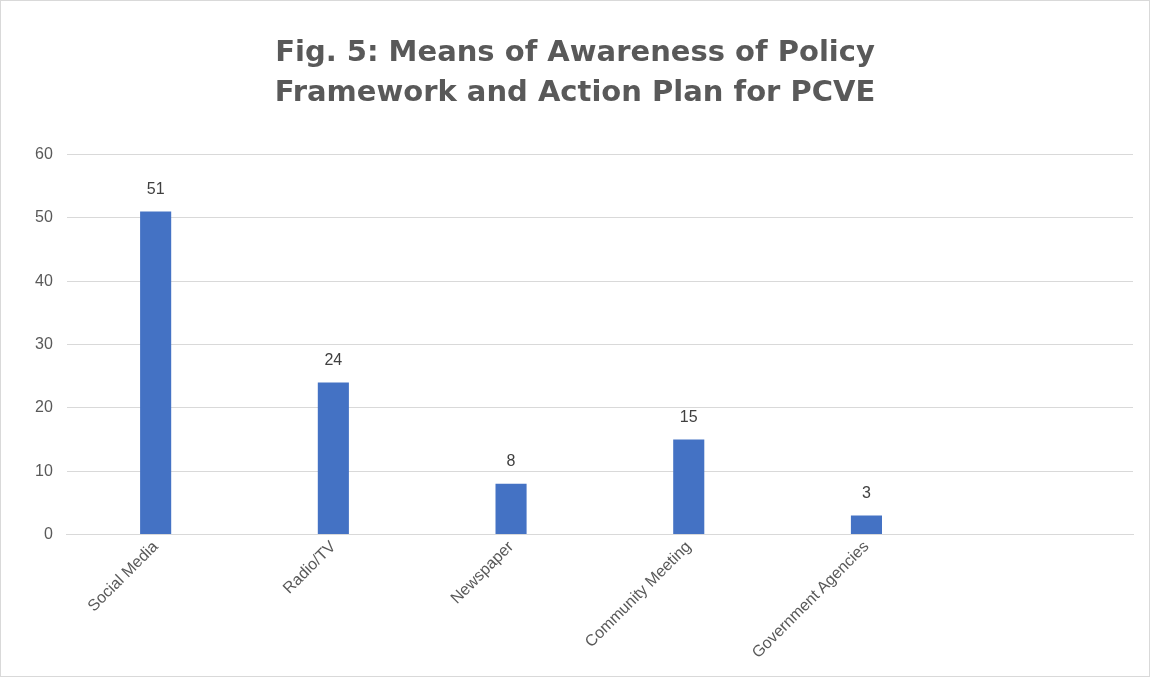 Image resolution: width=1150 pixels, height=677 pixels. What do you see at coordinates (44, 470) in the screenshot?
I see `y-tick-label: 10` at bounding box center [44, 470].